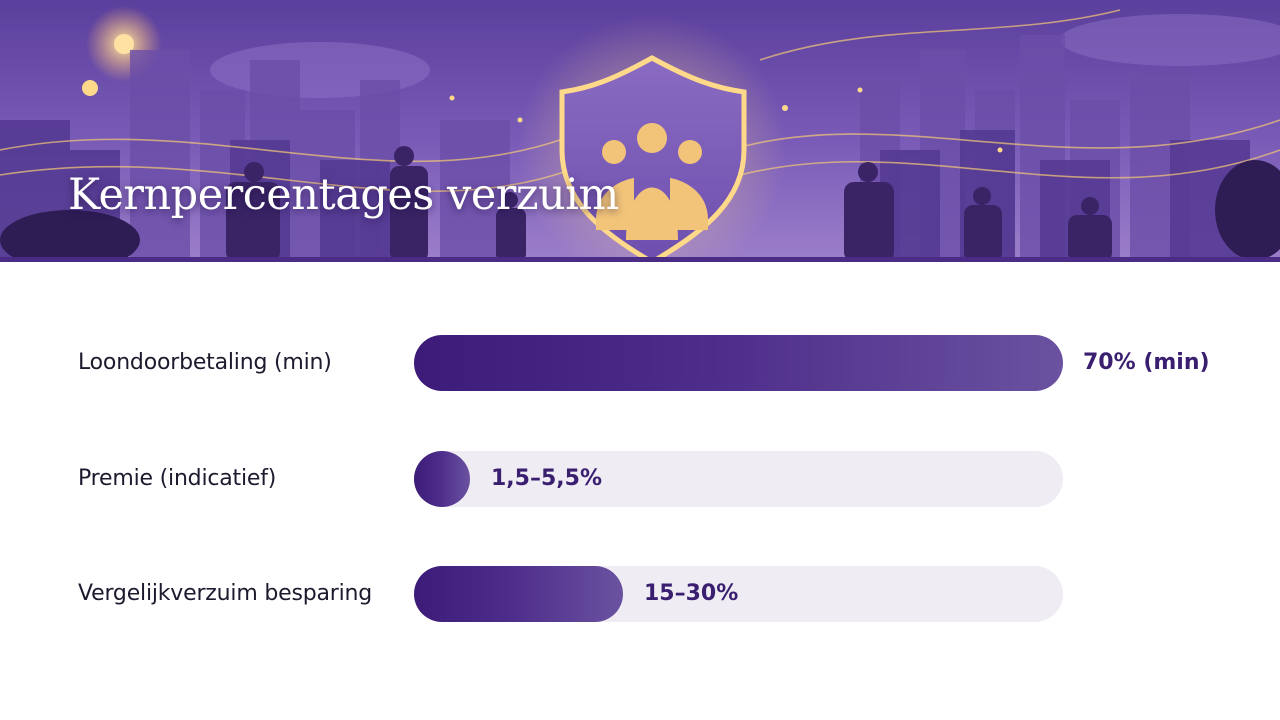 Image resolution: width=1280 pixels, height=720 pixels. Describe the element at coordinates (691, 593) in the screenshot. I see `bar-value-label: 15–30%` at that location.